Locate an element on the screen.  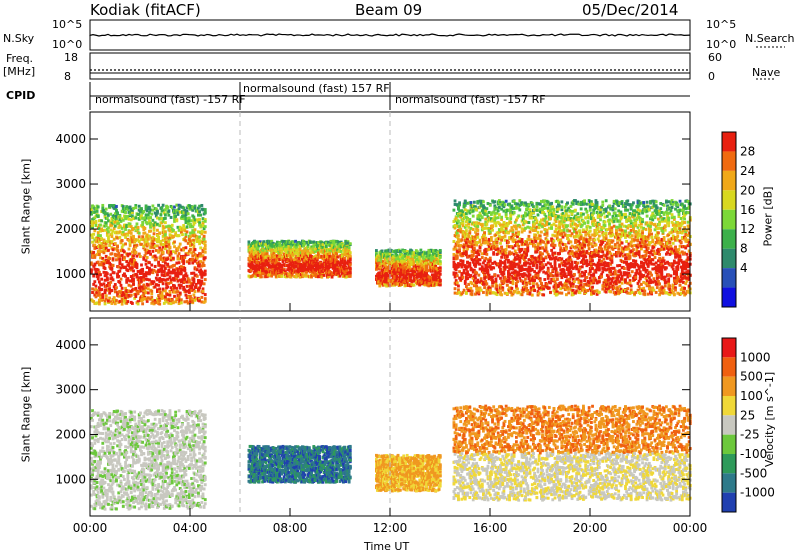
noise-sky-trace is located at coordinates (390, 35).